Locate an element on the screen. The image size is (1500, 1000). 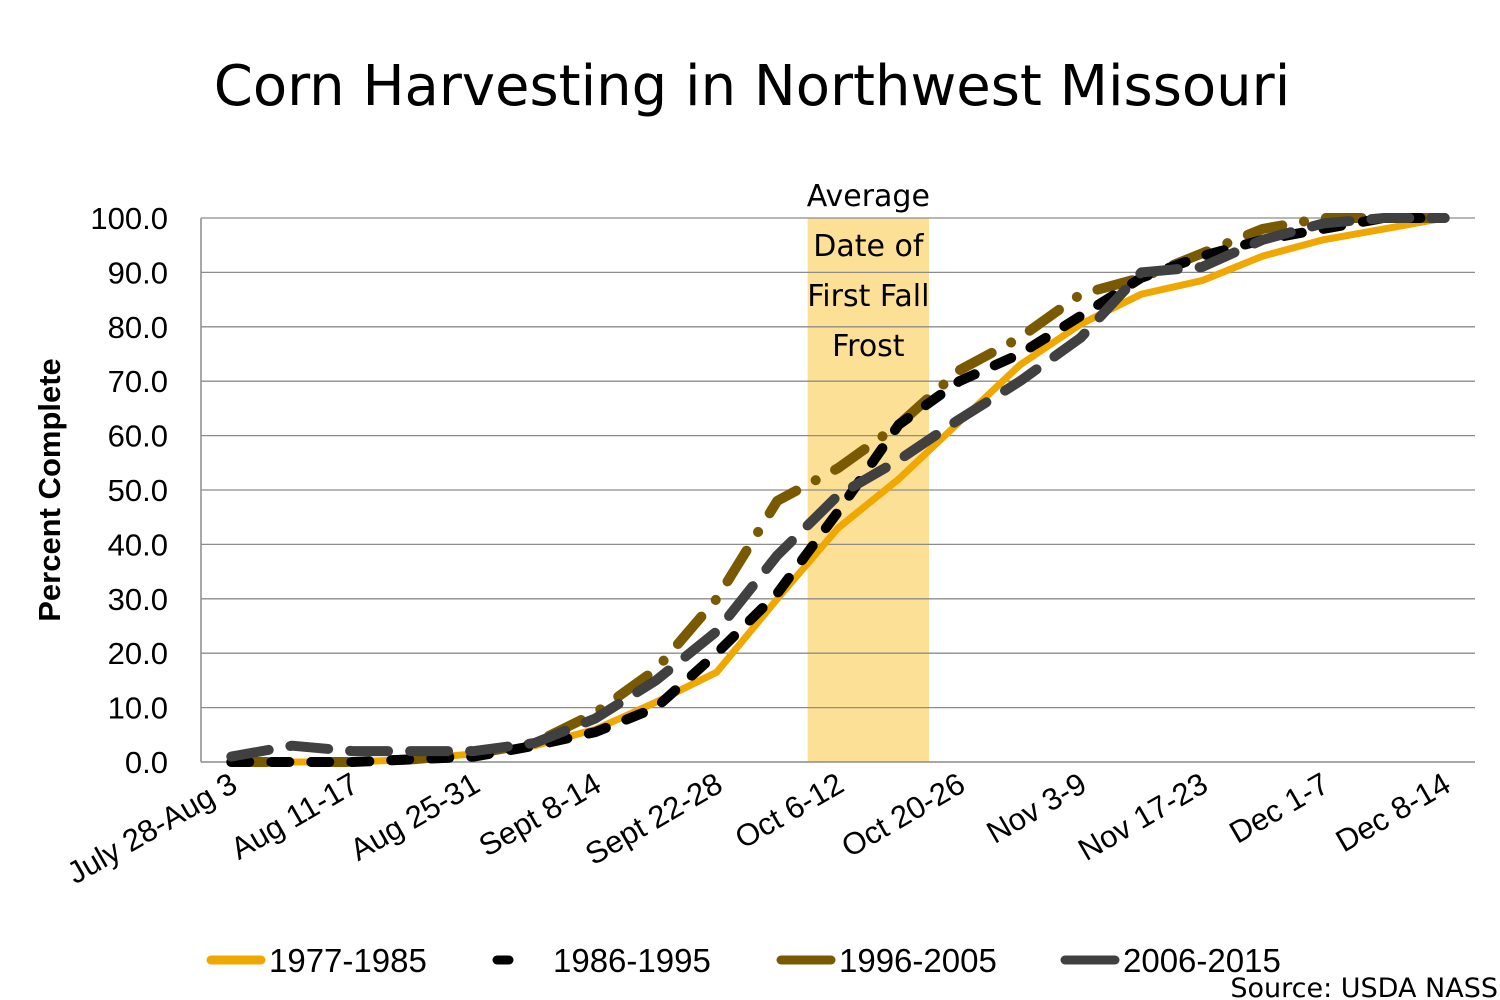
y-tick-label: 90.0 is located at coordinates (138, 272).